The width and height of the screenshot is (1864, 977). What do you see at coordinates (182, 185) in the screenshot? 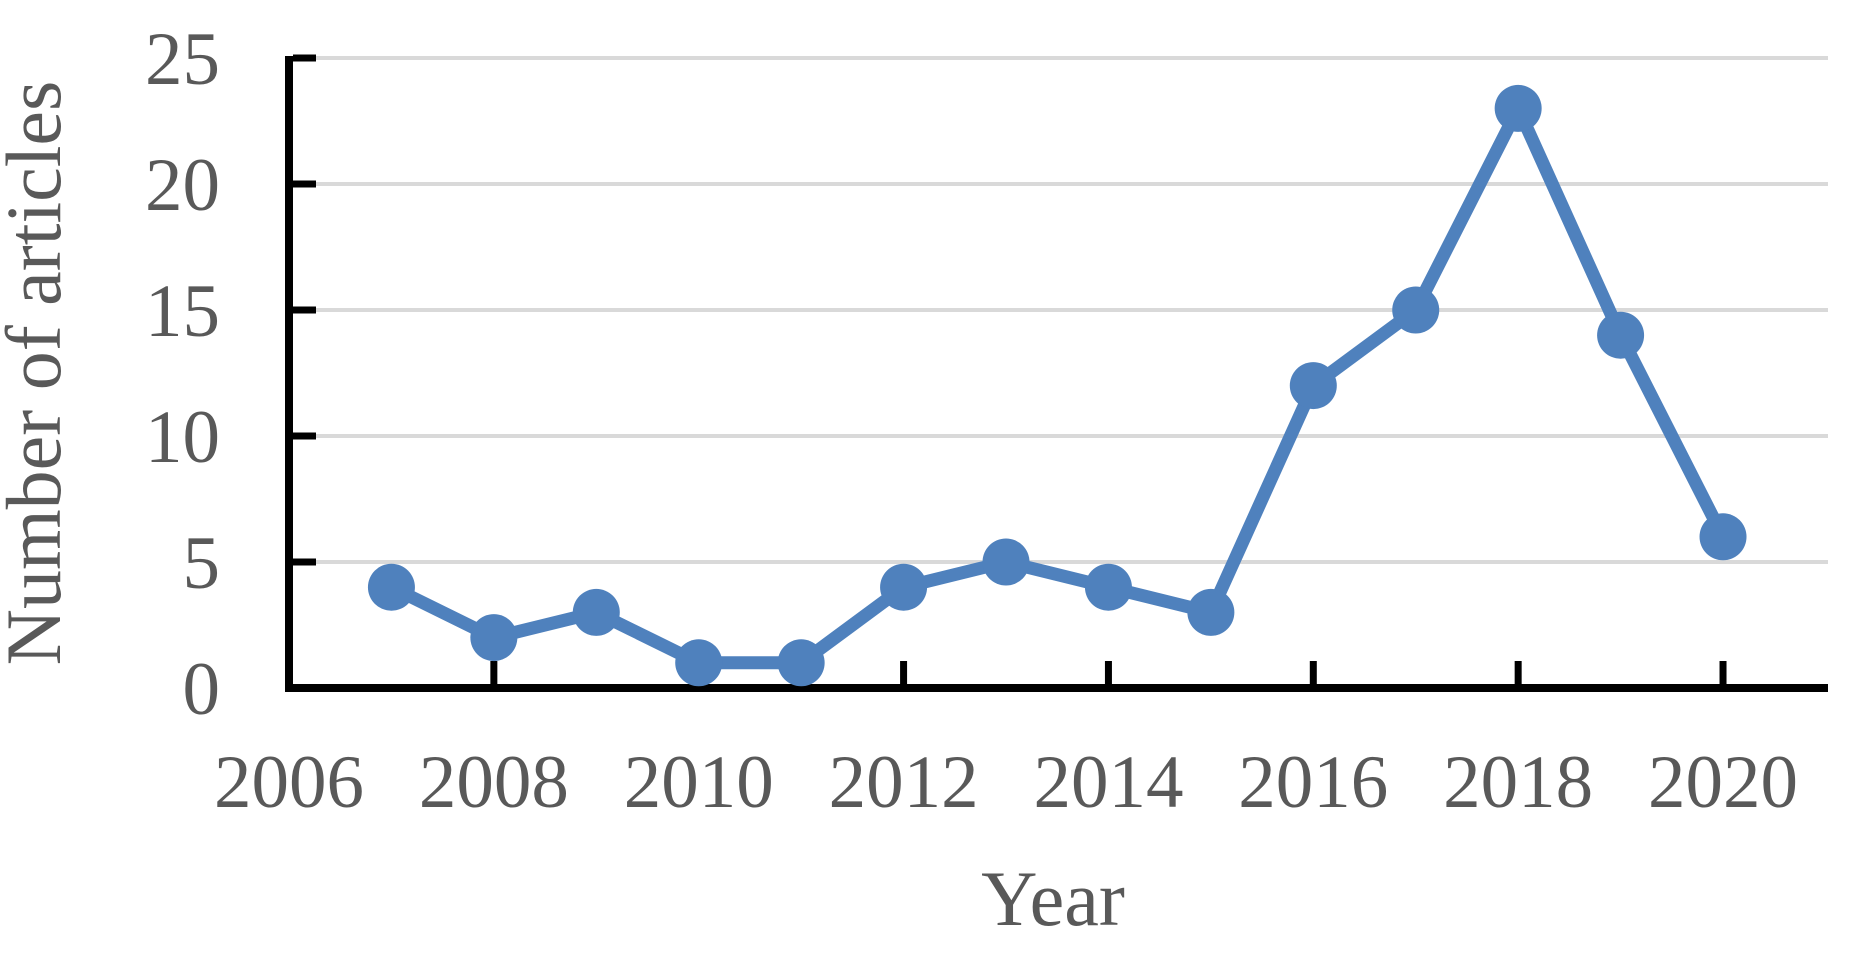
I see `y-tick-label: 20` at bounding box center [182, 185].